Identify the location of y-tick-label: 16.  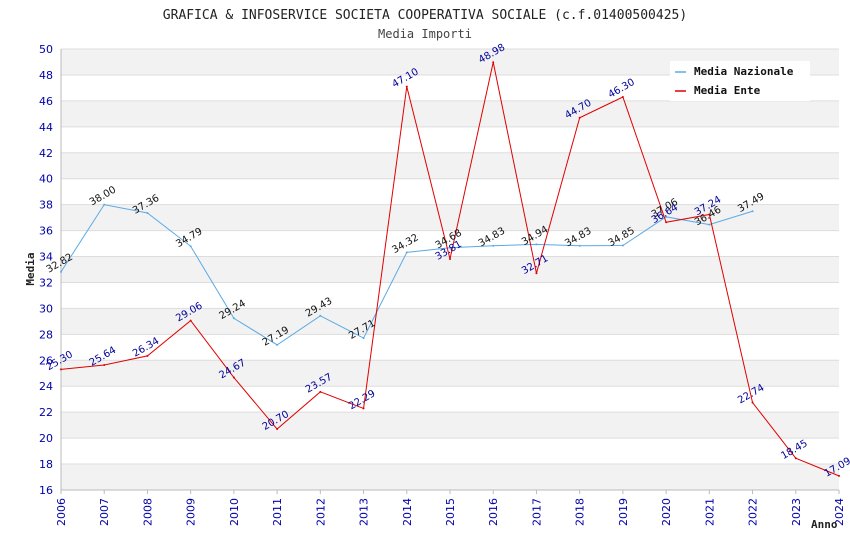
(46, 490).